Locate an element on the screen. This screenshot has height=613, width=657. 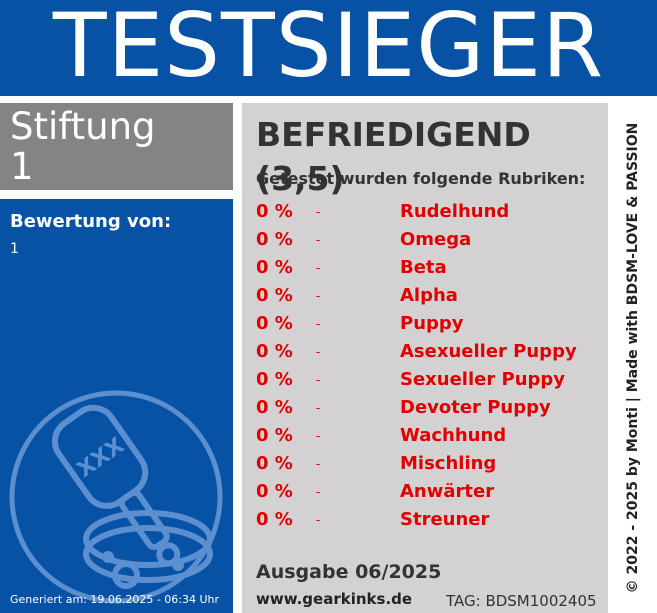
seal-title: TESTSIEGER is located at coordinates (328, 48).